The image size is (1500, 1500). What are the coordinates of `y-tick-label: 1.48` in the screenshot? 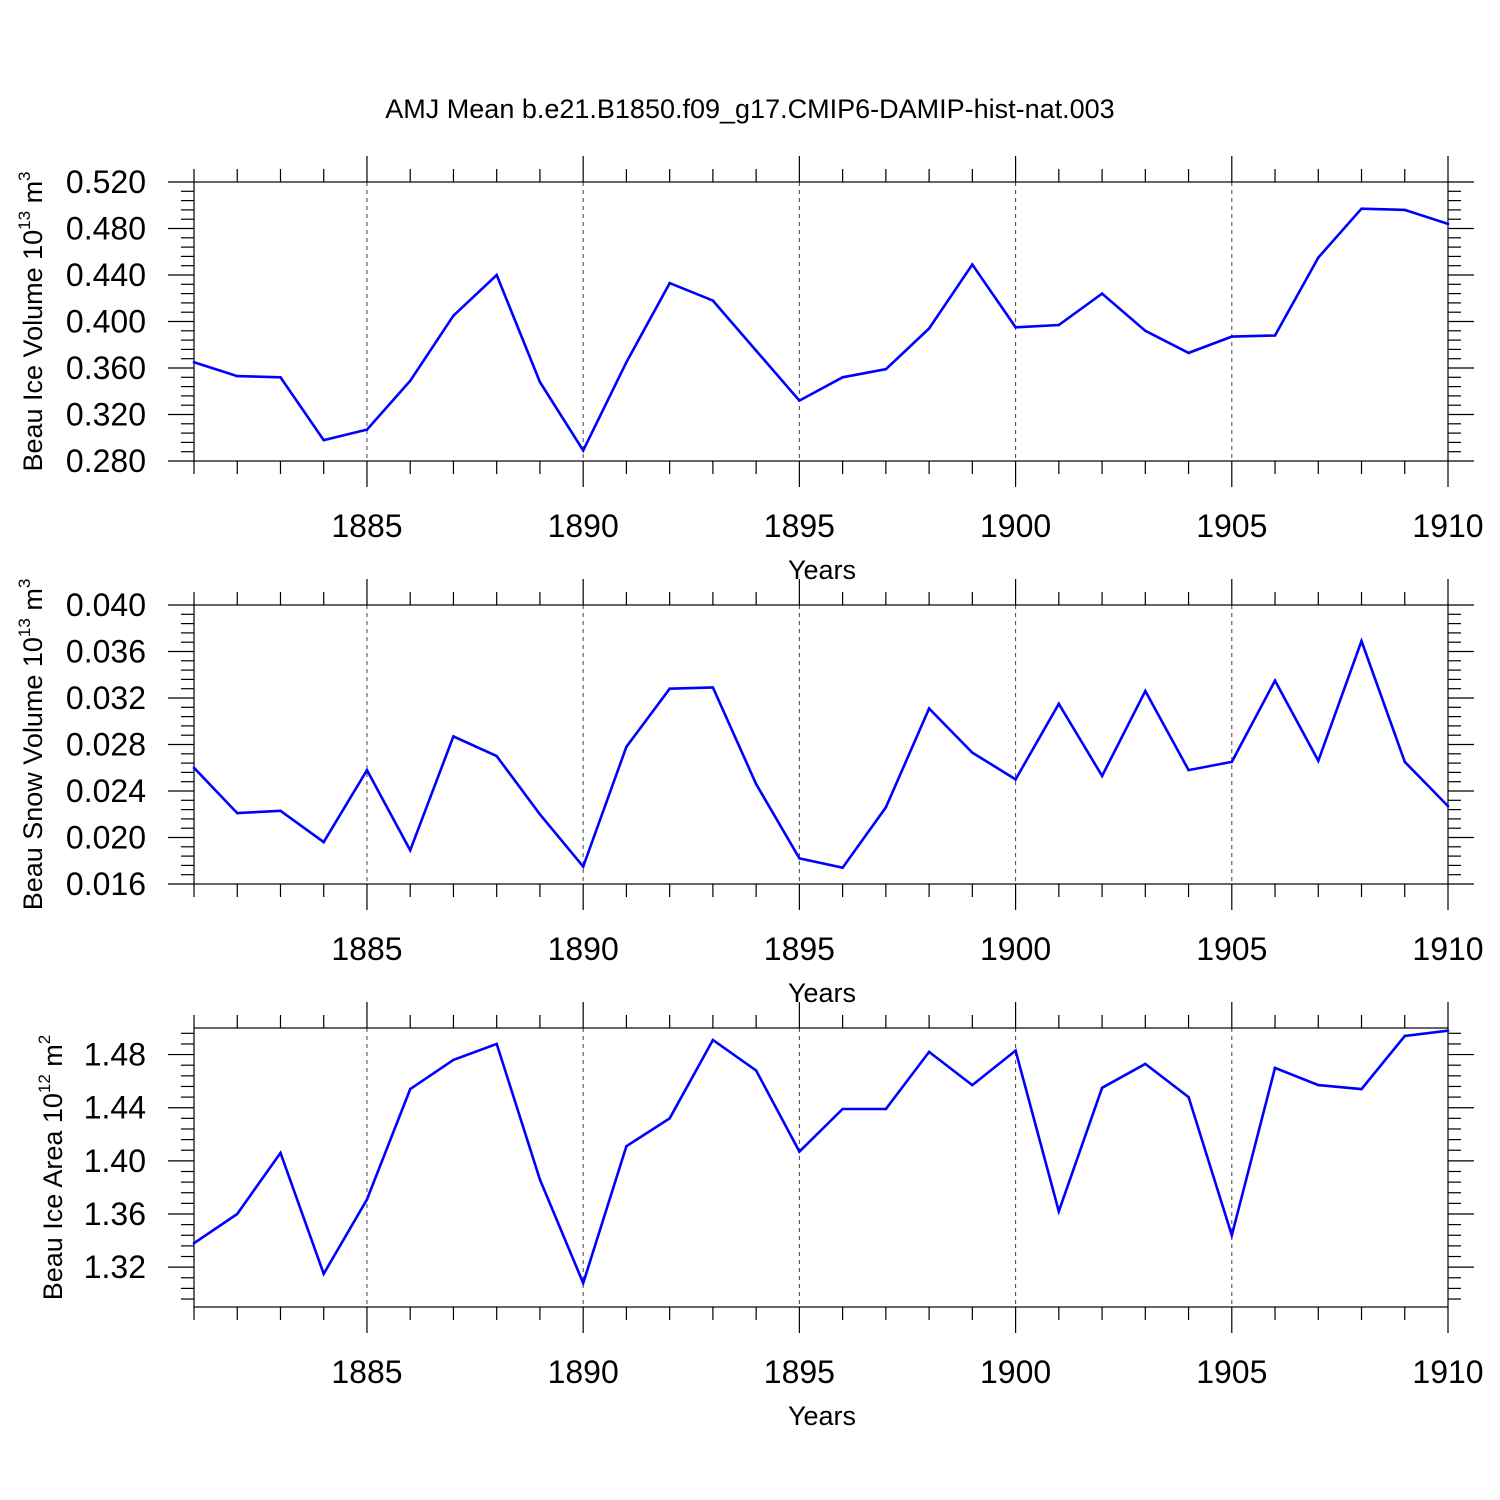 It's located at (115, 1055).